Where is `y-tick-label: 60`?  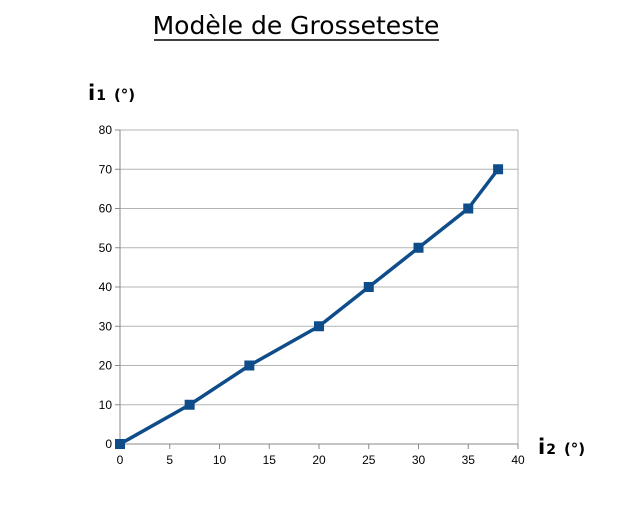 y-tick-label: 60 is located at coordinates (106, 209).